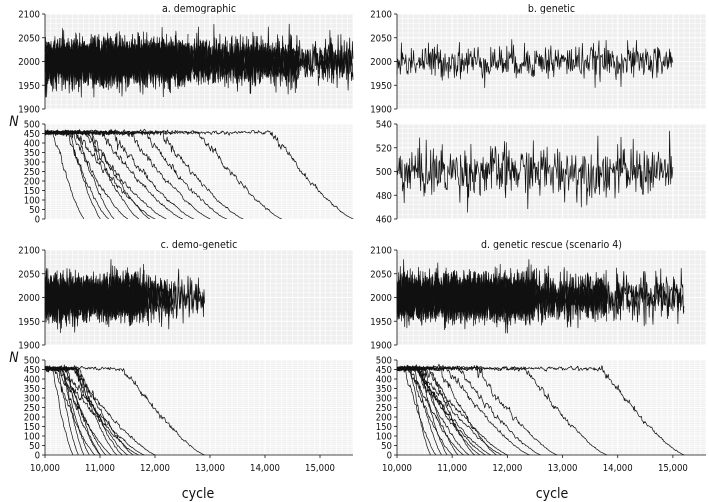  I want to click on panel-c-bottom-ytick-label: 0, so click(37, 456).